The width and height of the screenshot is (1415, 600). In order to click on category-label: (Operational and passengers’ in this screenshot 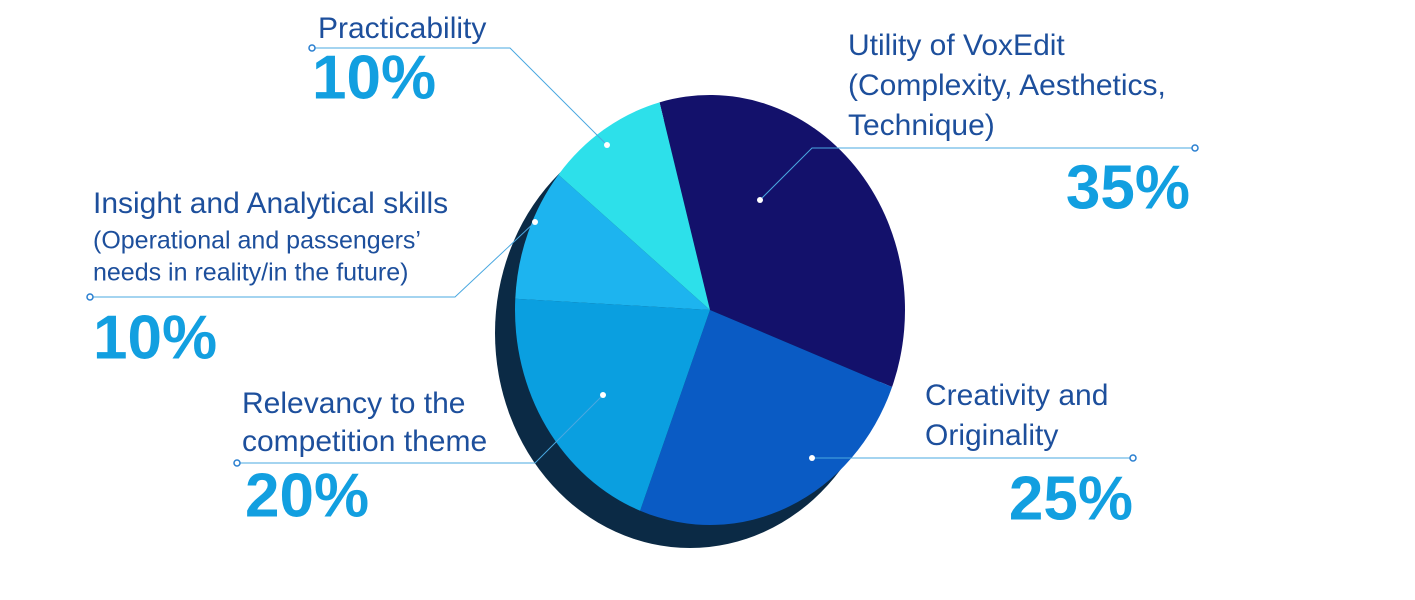, I will do `click(257, 241)`.